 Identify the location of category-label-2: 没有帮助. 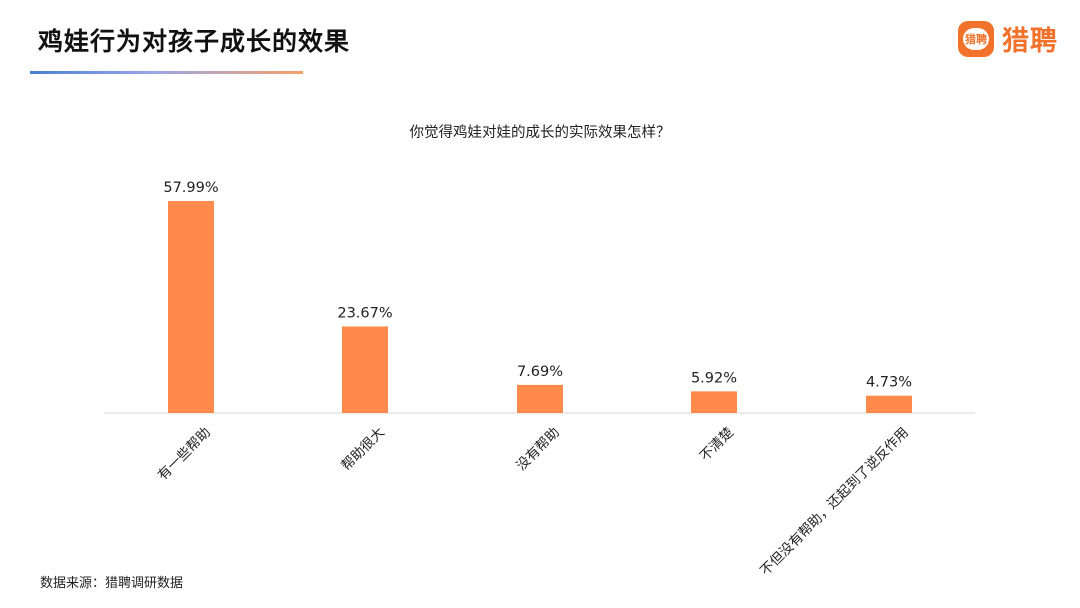
(537, 449).